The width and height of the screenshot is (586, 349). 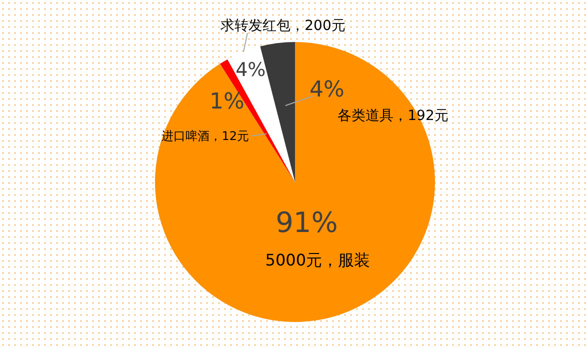 What do you see at coordinates (227, 102) in the screenshot?
I see `data-label: 1%` at bounding box center [227, 102].